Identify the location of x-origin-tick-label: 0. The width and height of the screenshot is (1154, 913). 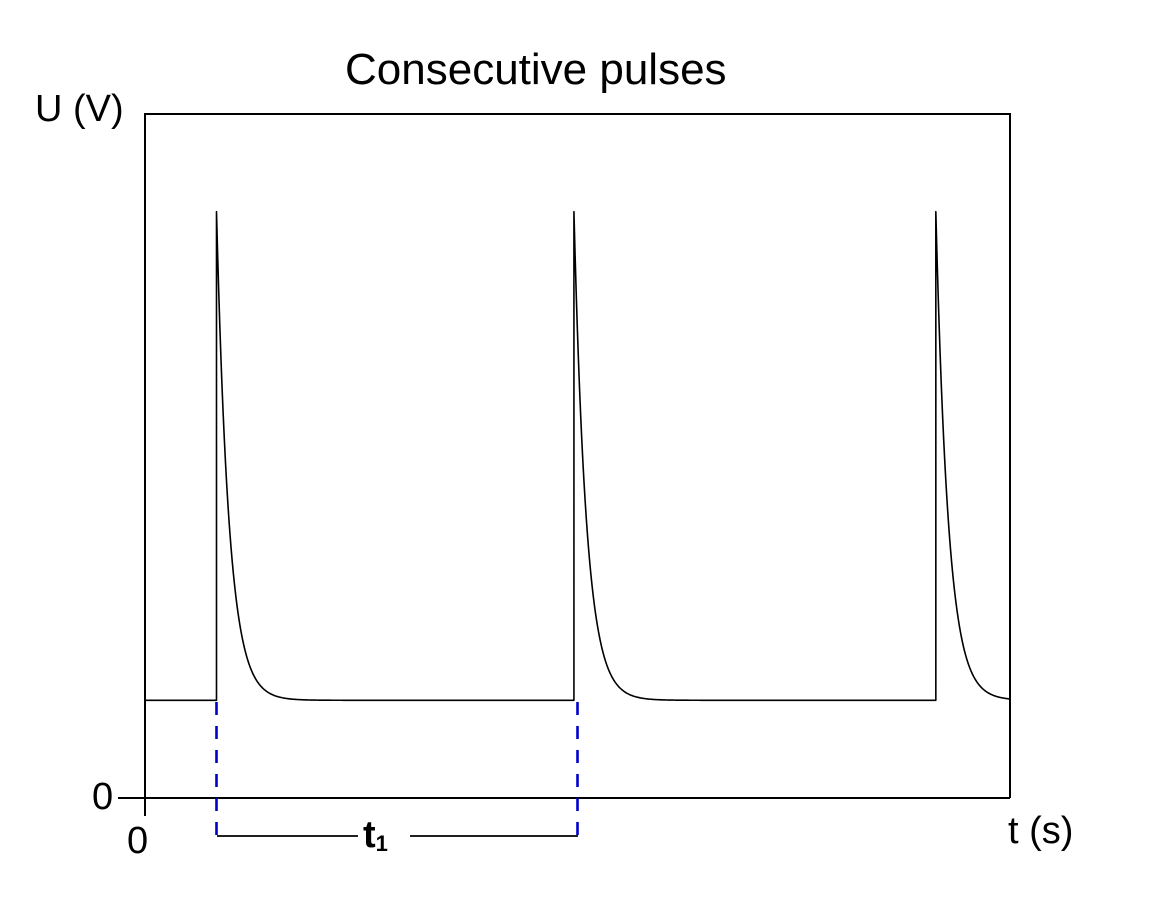
(138, 841).